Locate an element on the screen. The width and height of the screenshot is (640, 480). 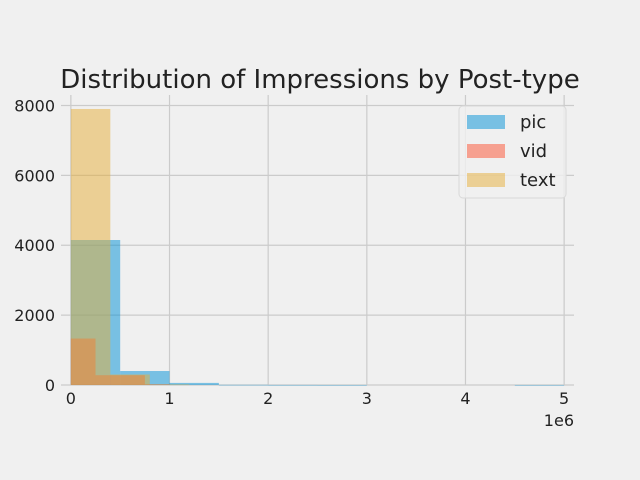
x-tick-label-5: 5 is located at coordinates (564, 398).